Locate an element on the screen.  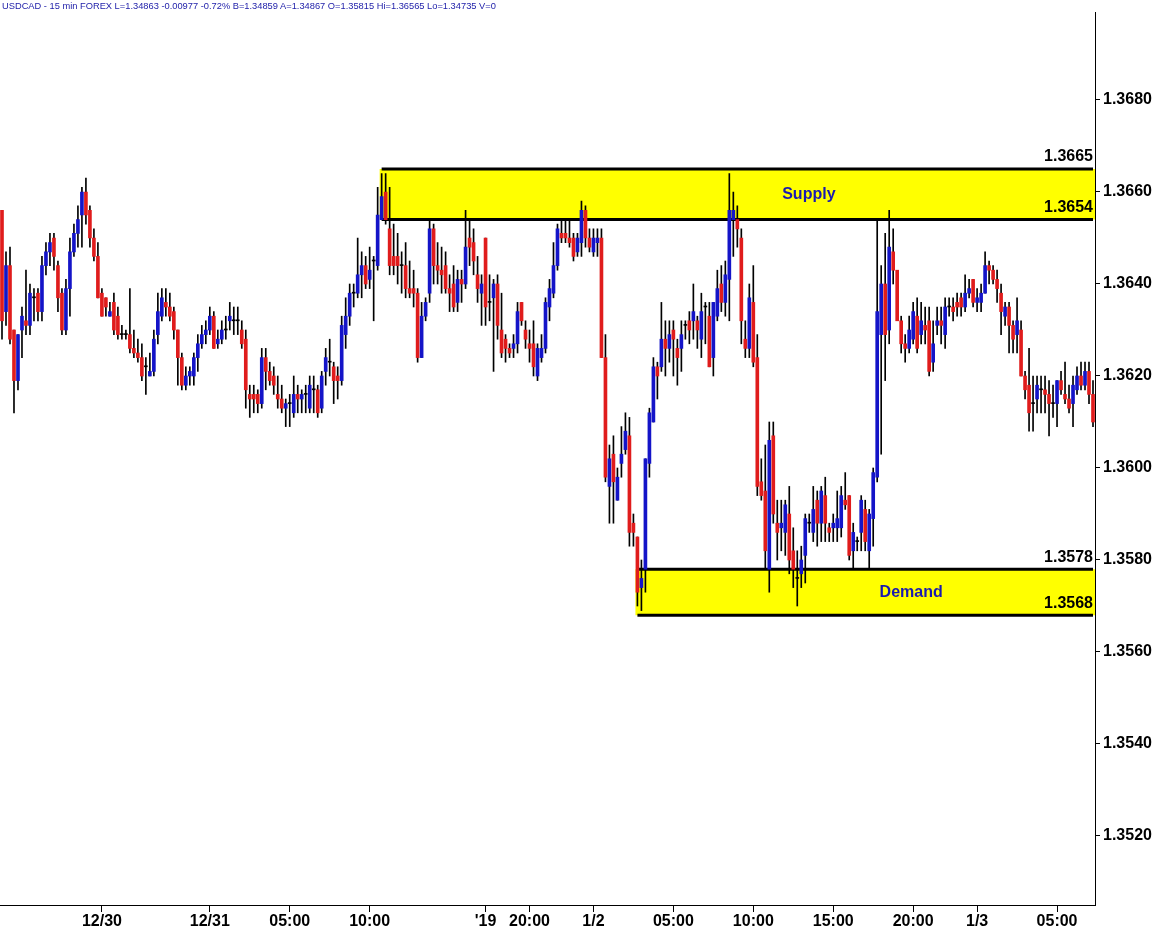
y-tick-label: 1.3520 is located at coordinates (1128, 835).